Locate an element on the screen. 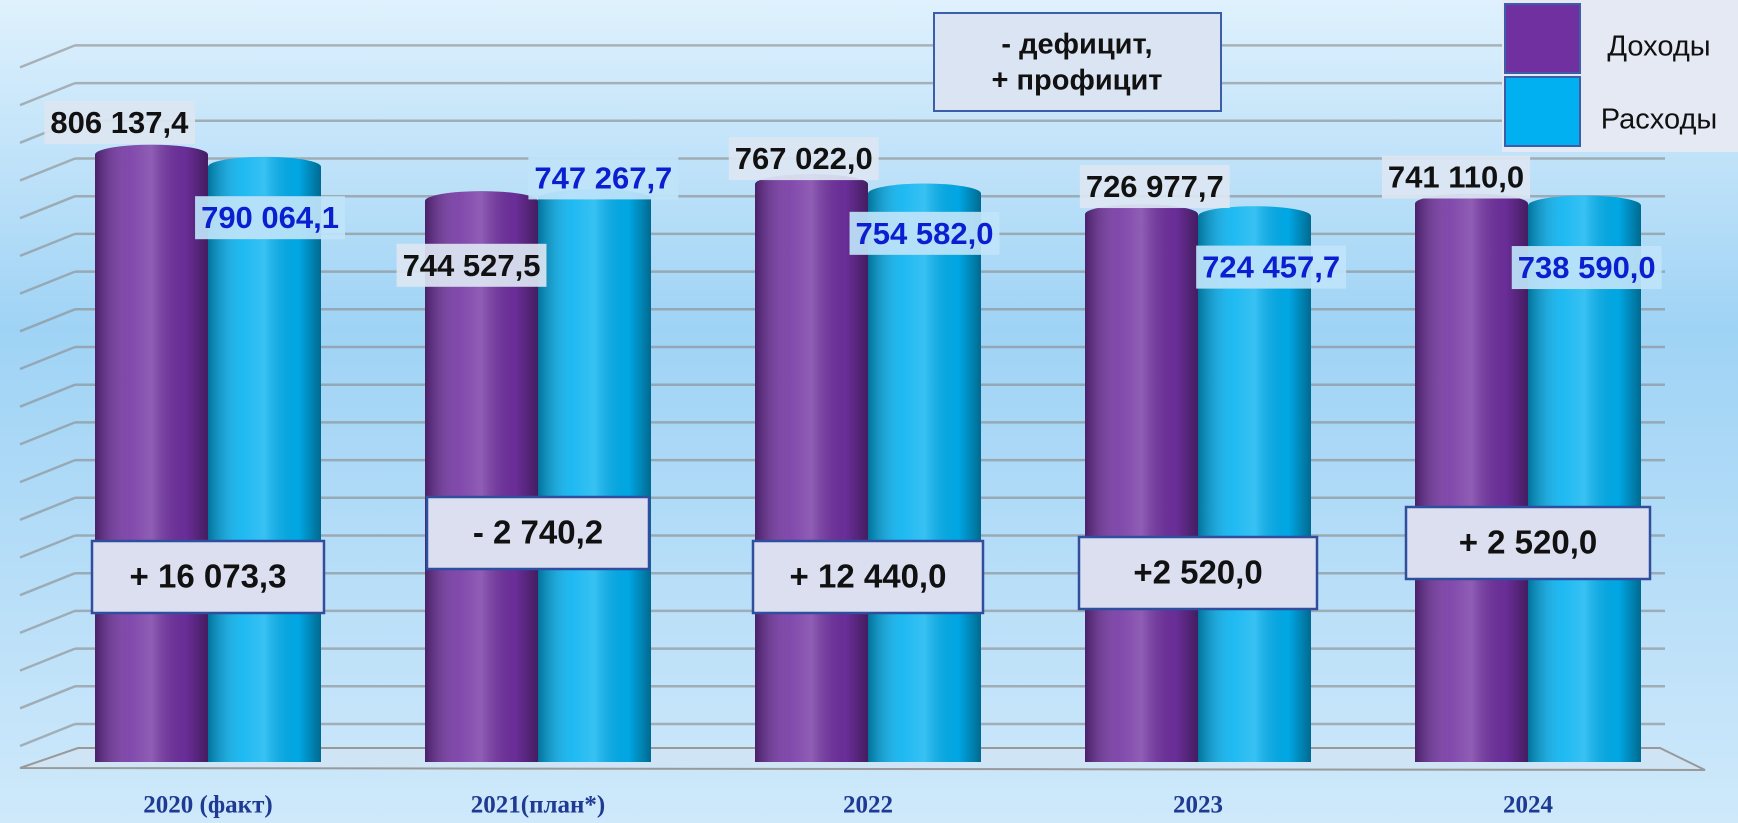  data-label: 754 582,0 is located at coordinates (925, 233).